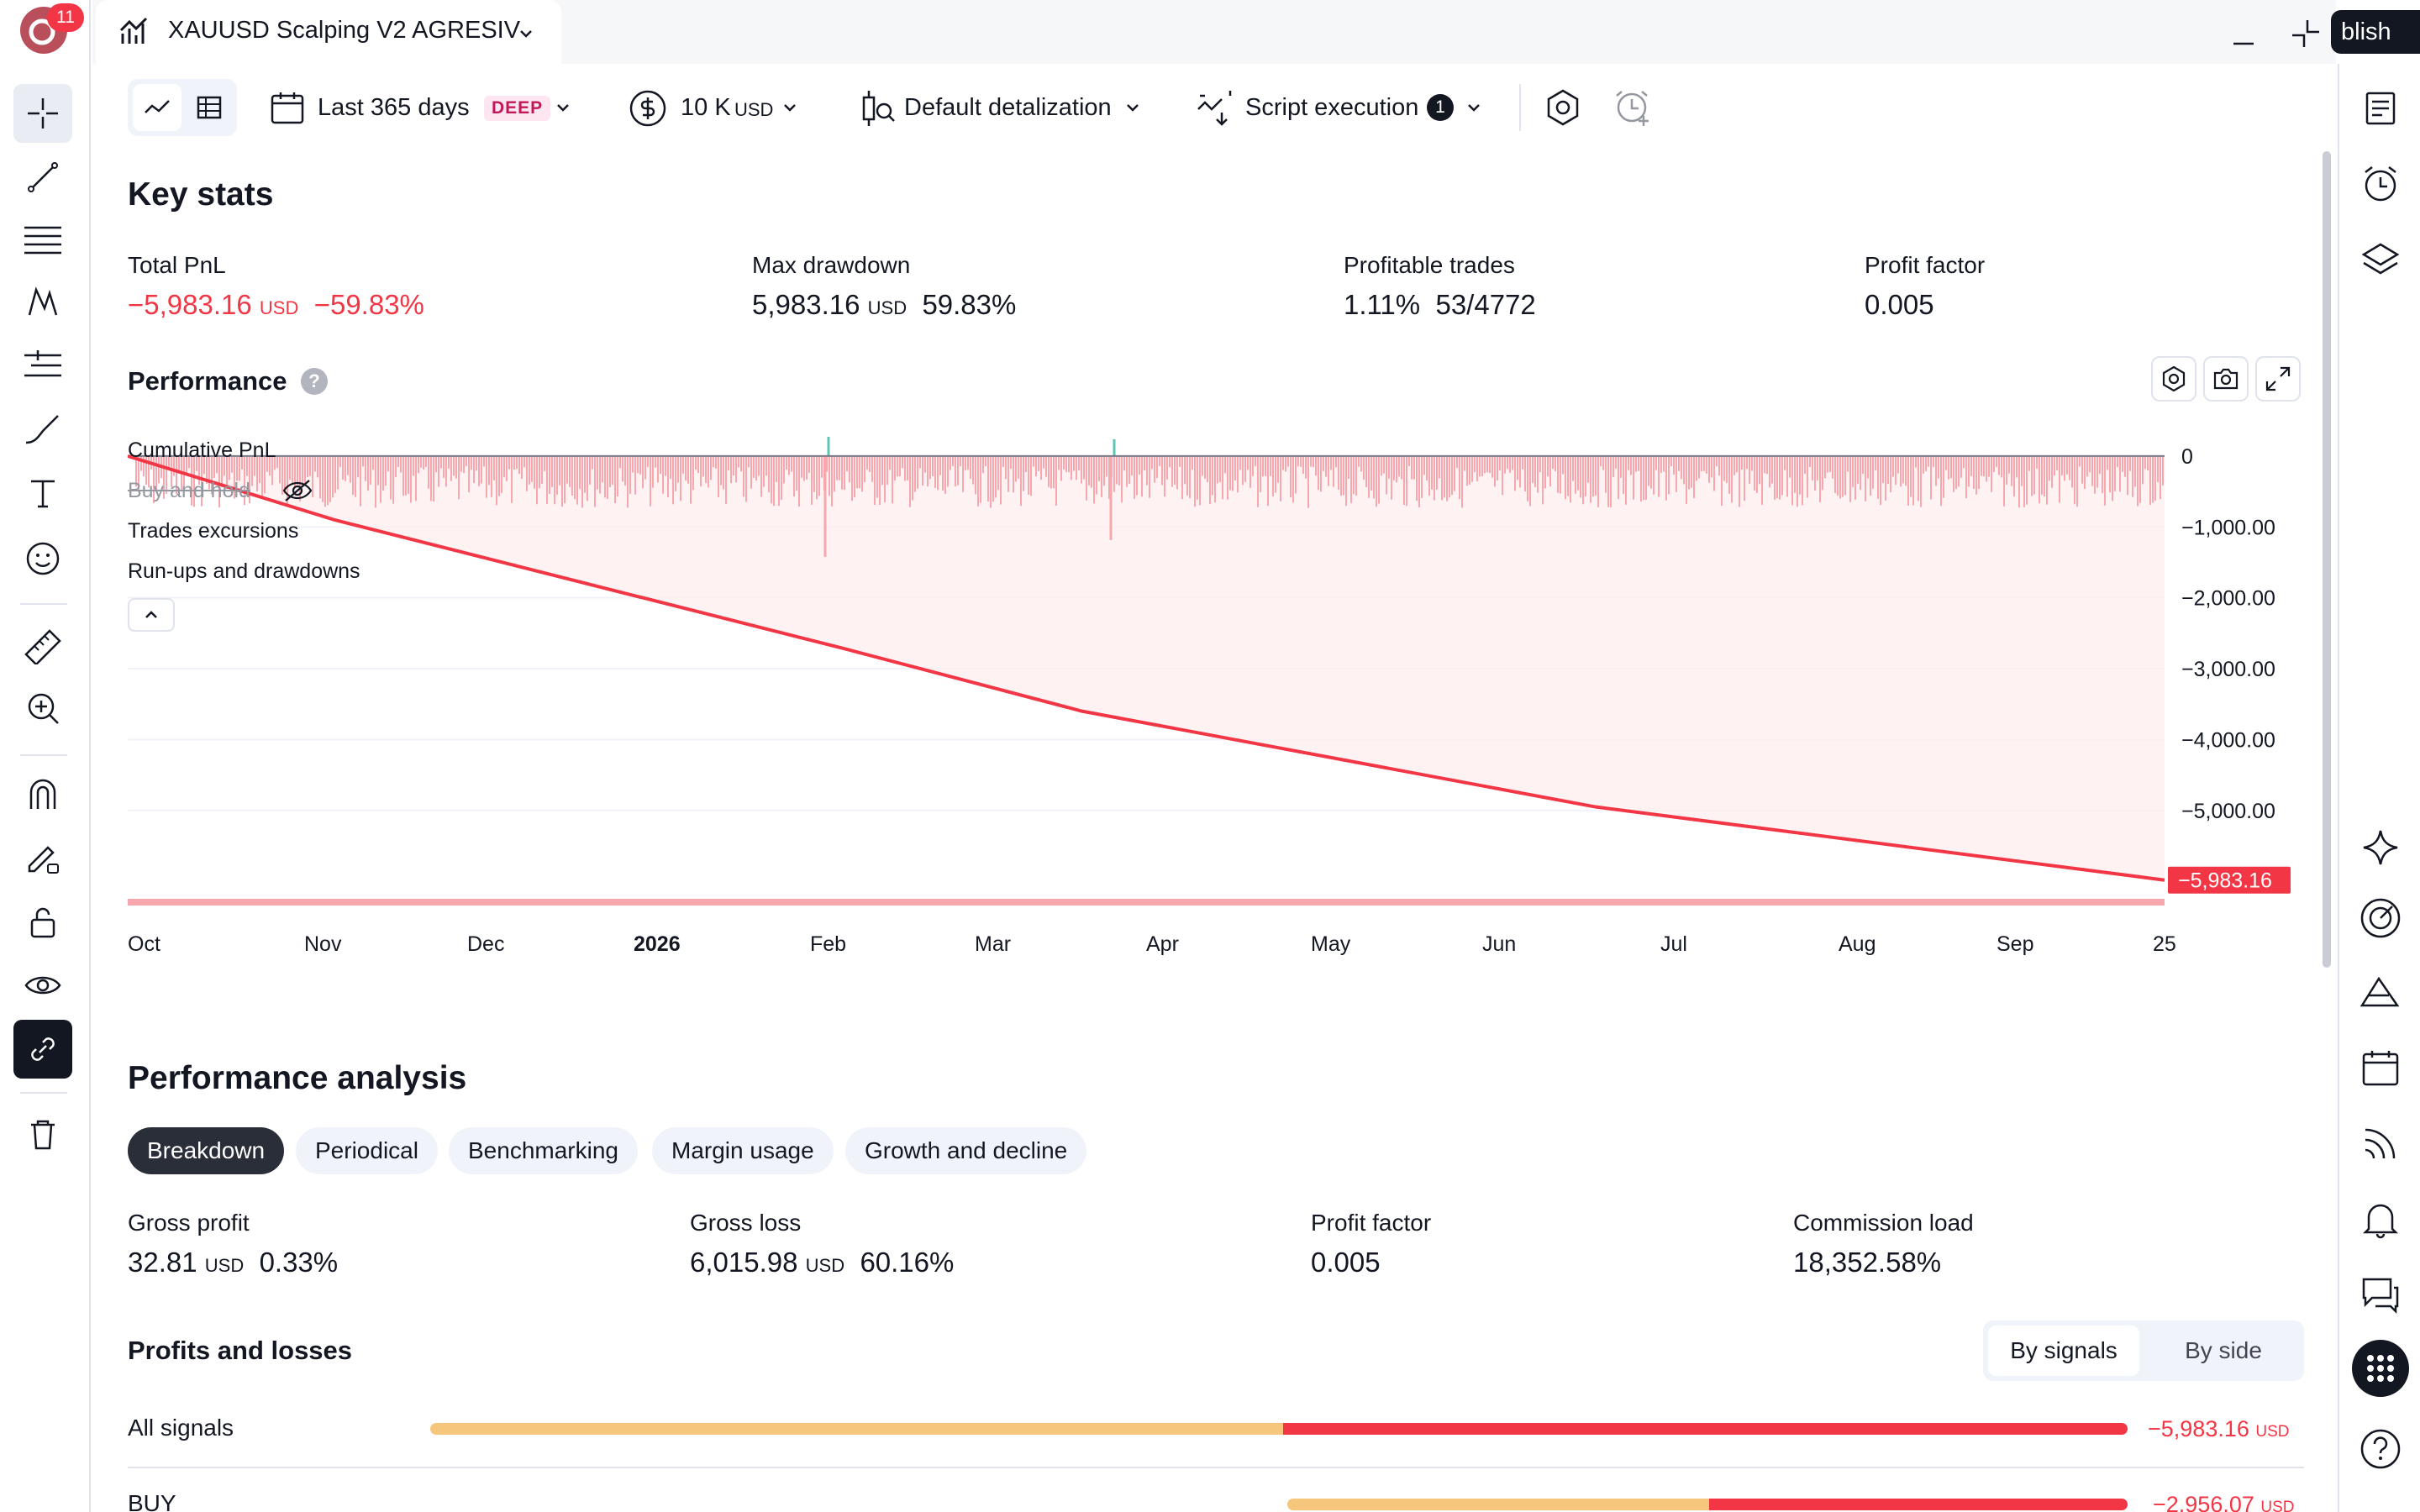 This screenshot has height=1512, width=2420. Describe the element at coordinates (42, 558) in the screenshot. I see `emoji-tool` at that location.